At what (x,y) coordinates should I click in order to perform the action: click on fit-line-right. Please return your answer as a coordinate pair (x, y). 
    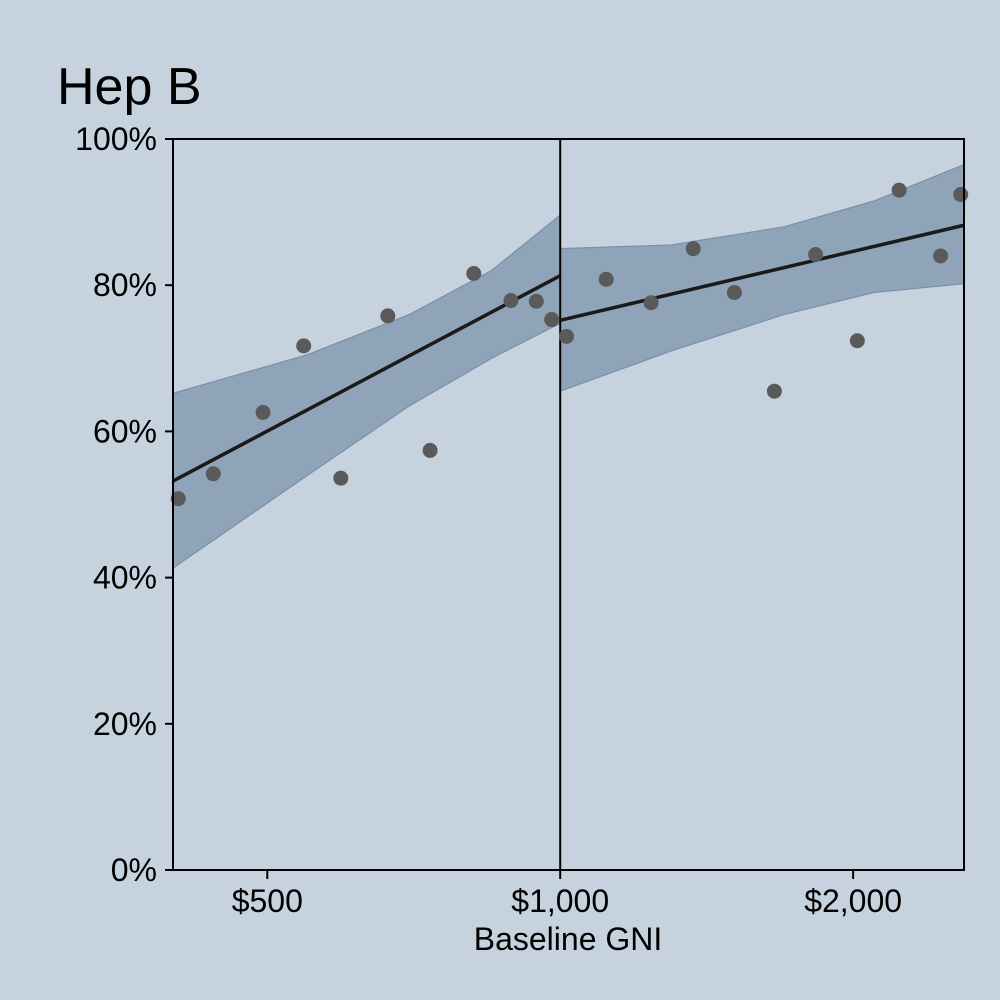
    Looking at the image, I should click on (762, 272).